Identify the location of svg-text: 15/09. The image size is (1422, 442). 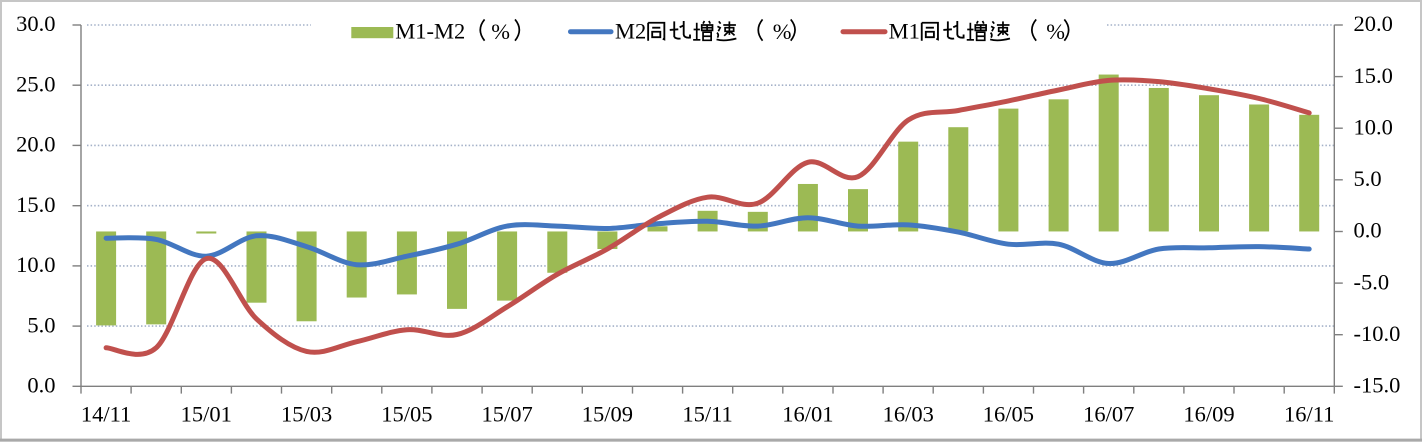
(607, 413).